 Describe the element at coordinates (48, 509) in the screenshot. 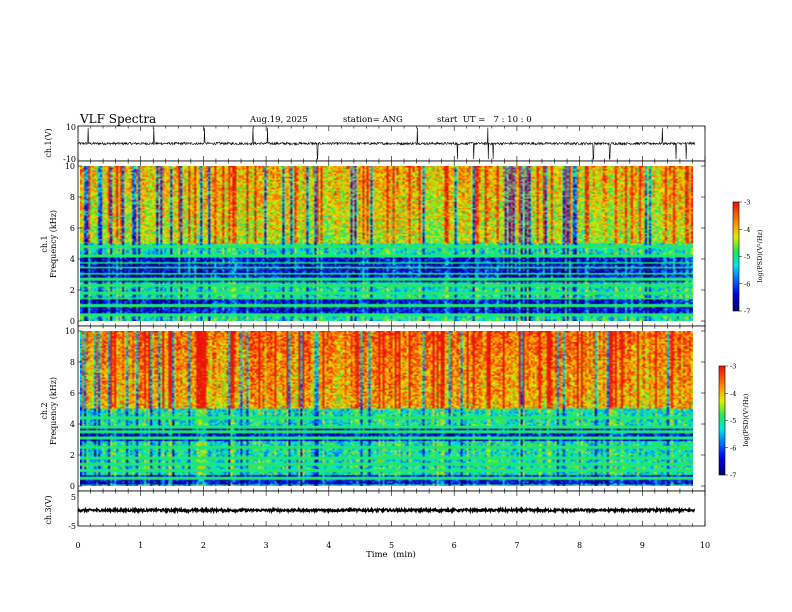

I see `ch3-waveform-ylabel: ch.3(V)` at that location.